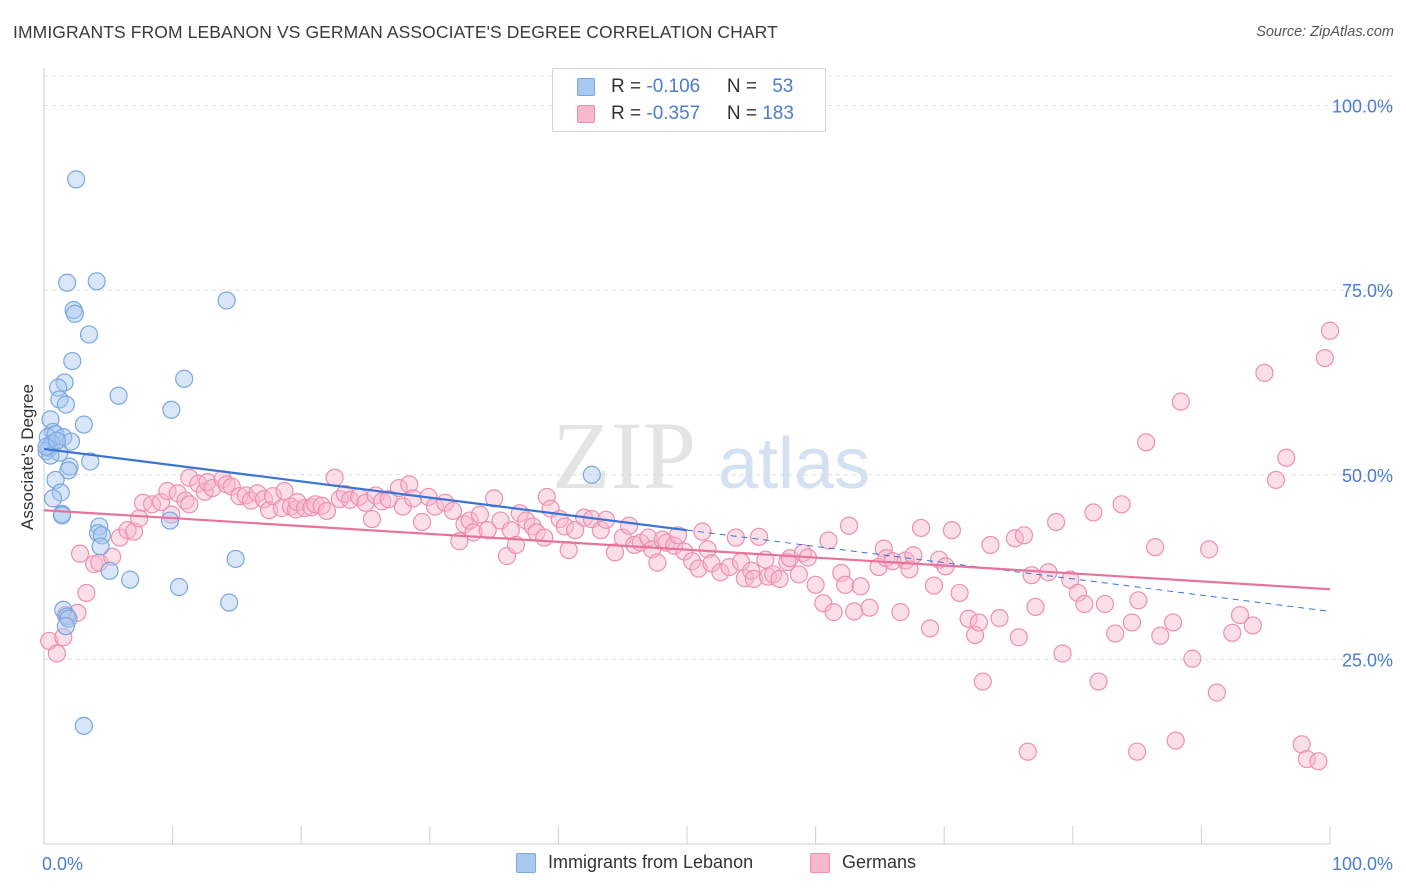 This screenshot has width=1406, height=892. Describe the element at coordinates (711, 455) in the screenshot. I see `watermark: ZIP atlas` at that location.